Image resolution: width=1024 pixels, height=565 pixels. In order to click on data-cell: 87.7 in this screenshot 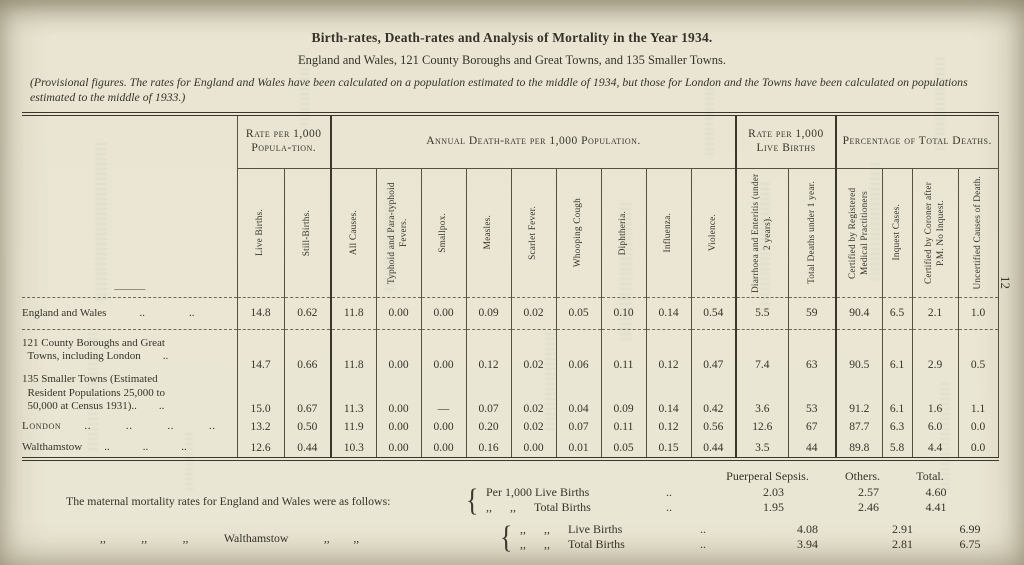, I will do `click(858, 427)`.